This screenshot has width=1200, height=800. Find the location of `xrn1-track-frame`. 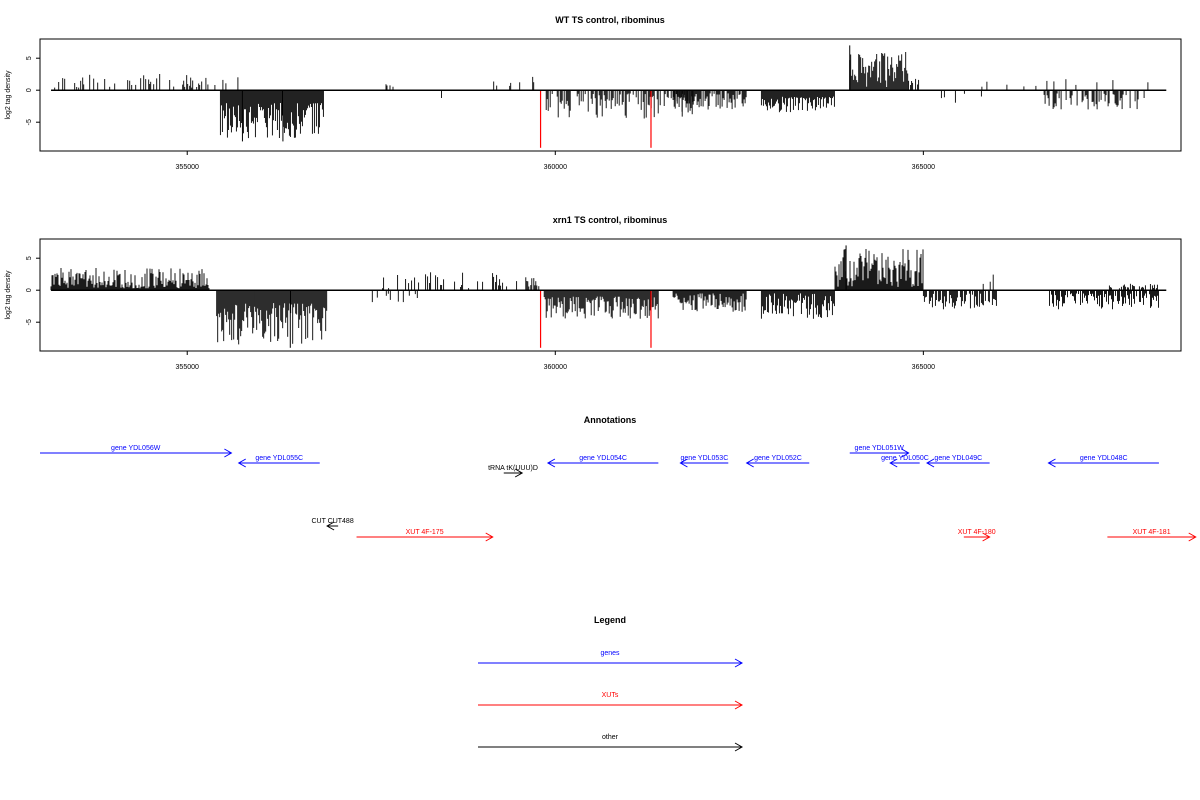

xrn1-track-frame is located at coordinates (610, 295).